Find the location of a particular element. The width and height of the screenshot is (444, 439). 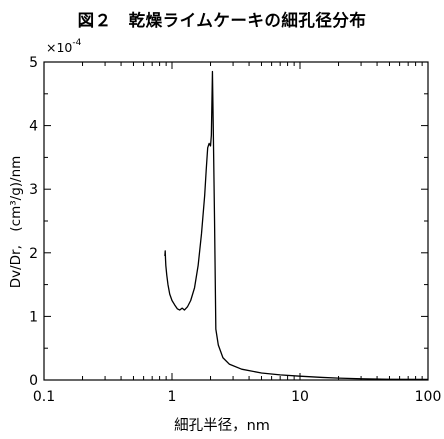

y-axis-multiplier: ×10⁻⁴ is located at coordinates (64, 47).